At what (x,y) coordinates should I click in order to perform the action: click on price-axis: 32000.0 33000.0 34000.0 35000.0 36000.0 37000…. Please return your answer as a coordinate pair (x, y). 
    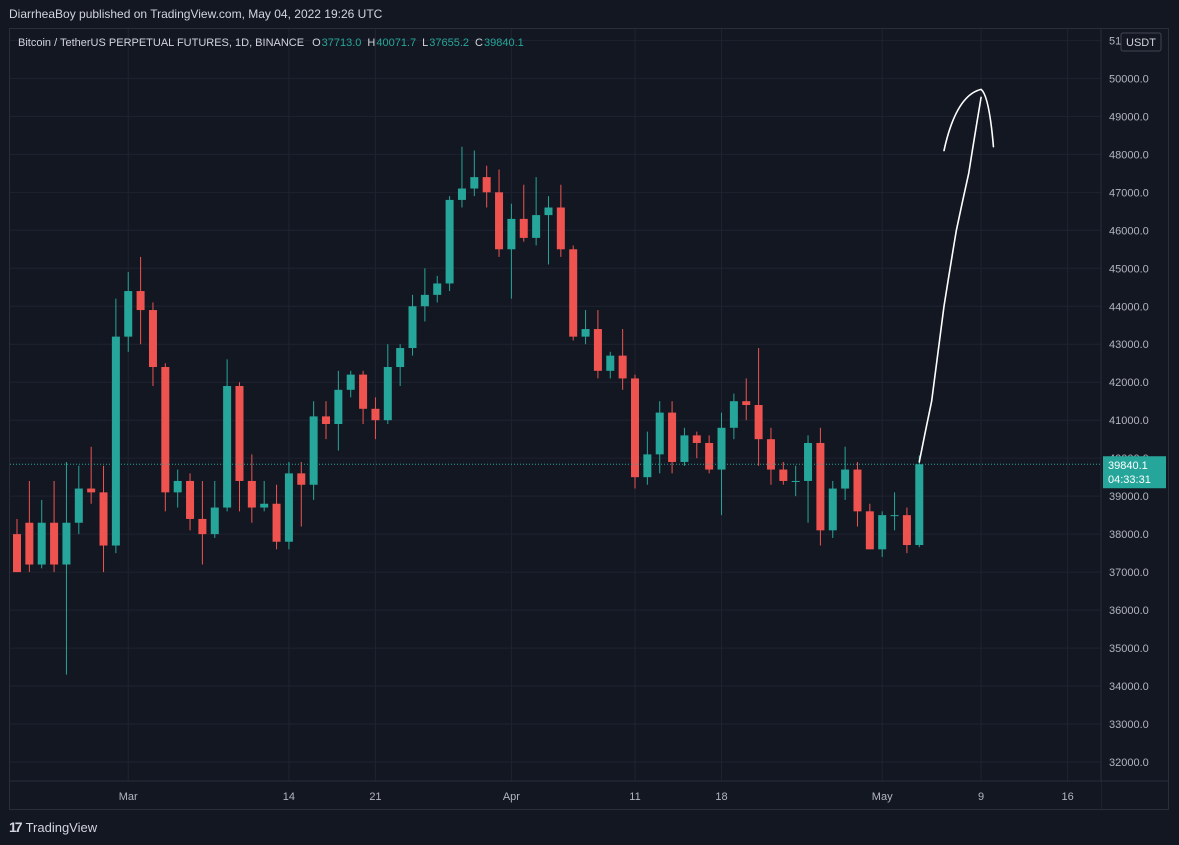
    Looking at the image, I should click on (1134, 419).